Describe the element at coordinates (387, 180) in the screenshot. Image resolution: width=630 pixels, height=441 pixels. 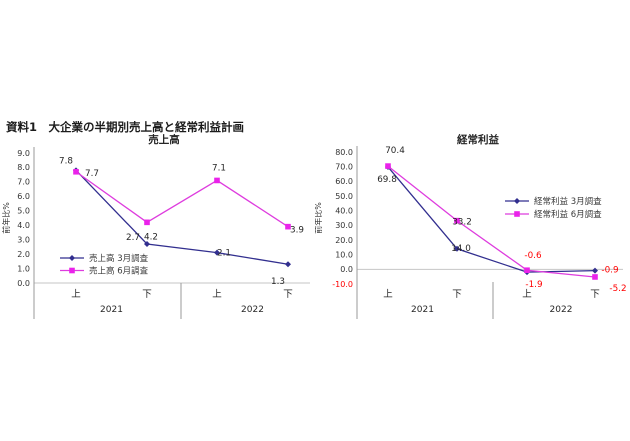
I see `data-label: 69.8` at that location.